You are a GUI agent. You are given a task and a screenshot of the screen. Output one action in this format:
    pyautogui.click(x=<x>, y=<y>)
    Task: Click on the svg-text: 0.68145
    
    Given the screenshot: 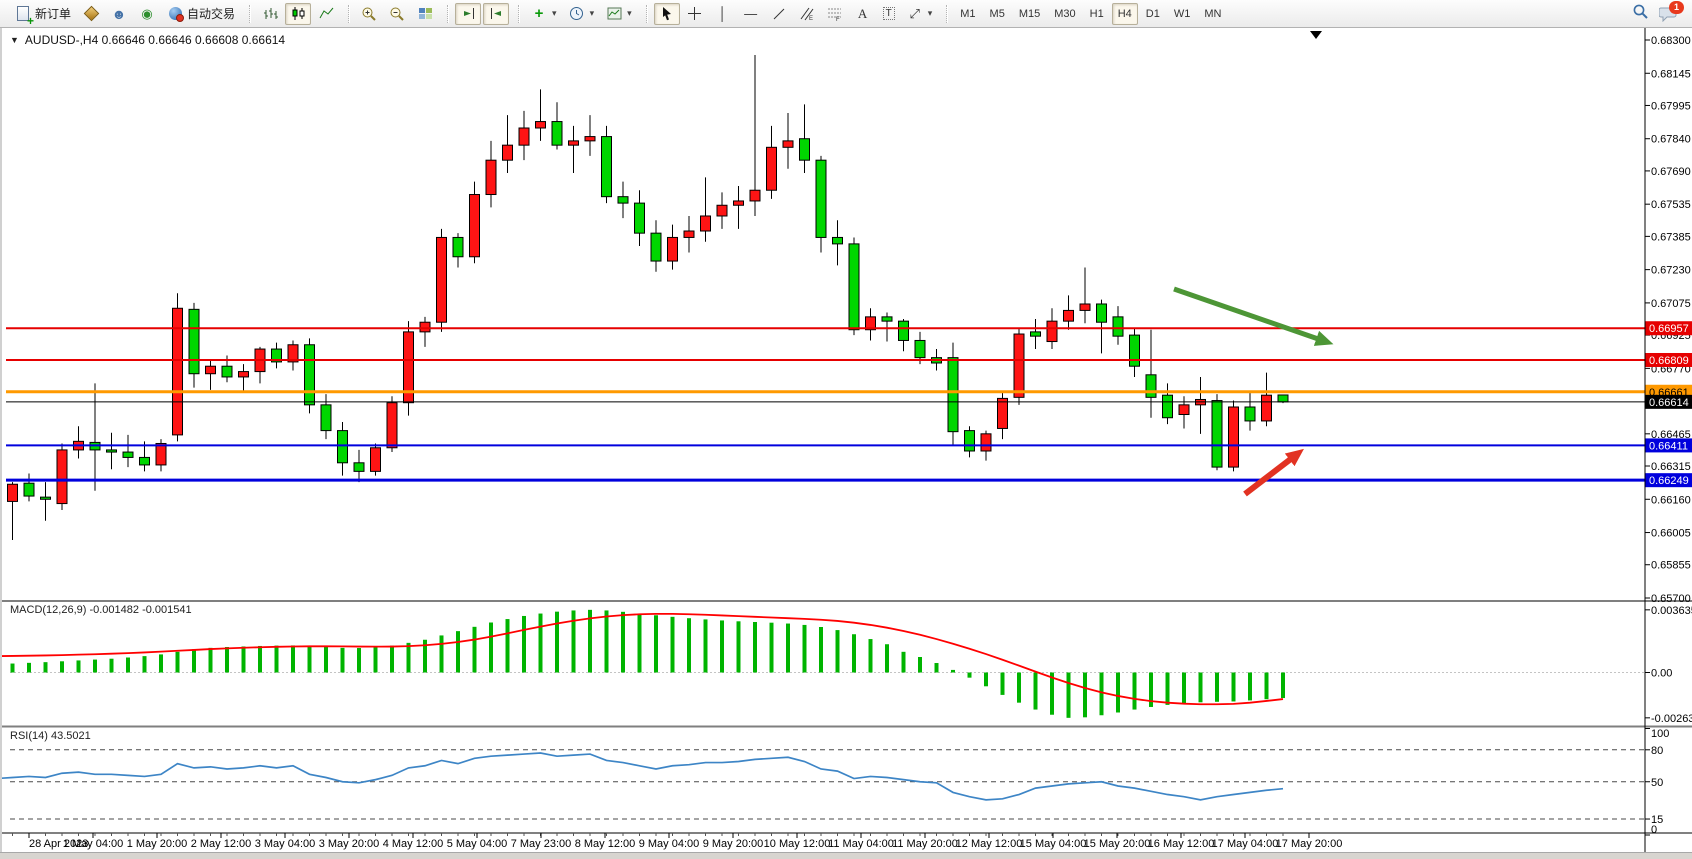 What is the action you would take?
    pyautogui.click(x=1671, y=74)
    